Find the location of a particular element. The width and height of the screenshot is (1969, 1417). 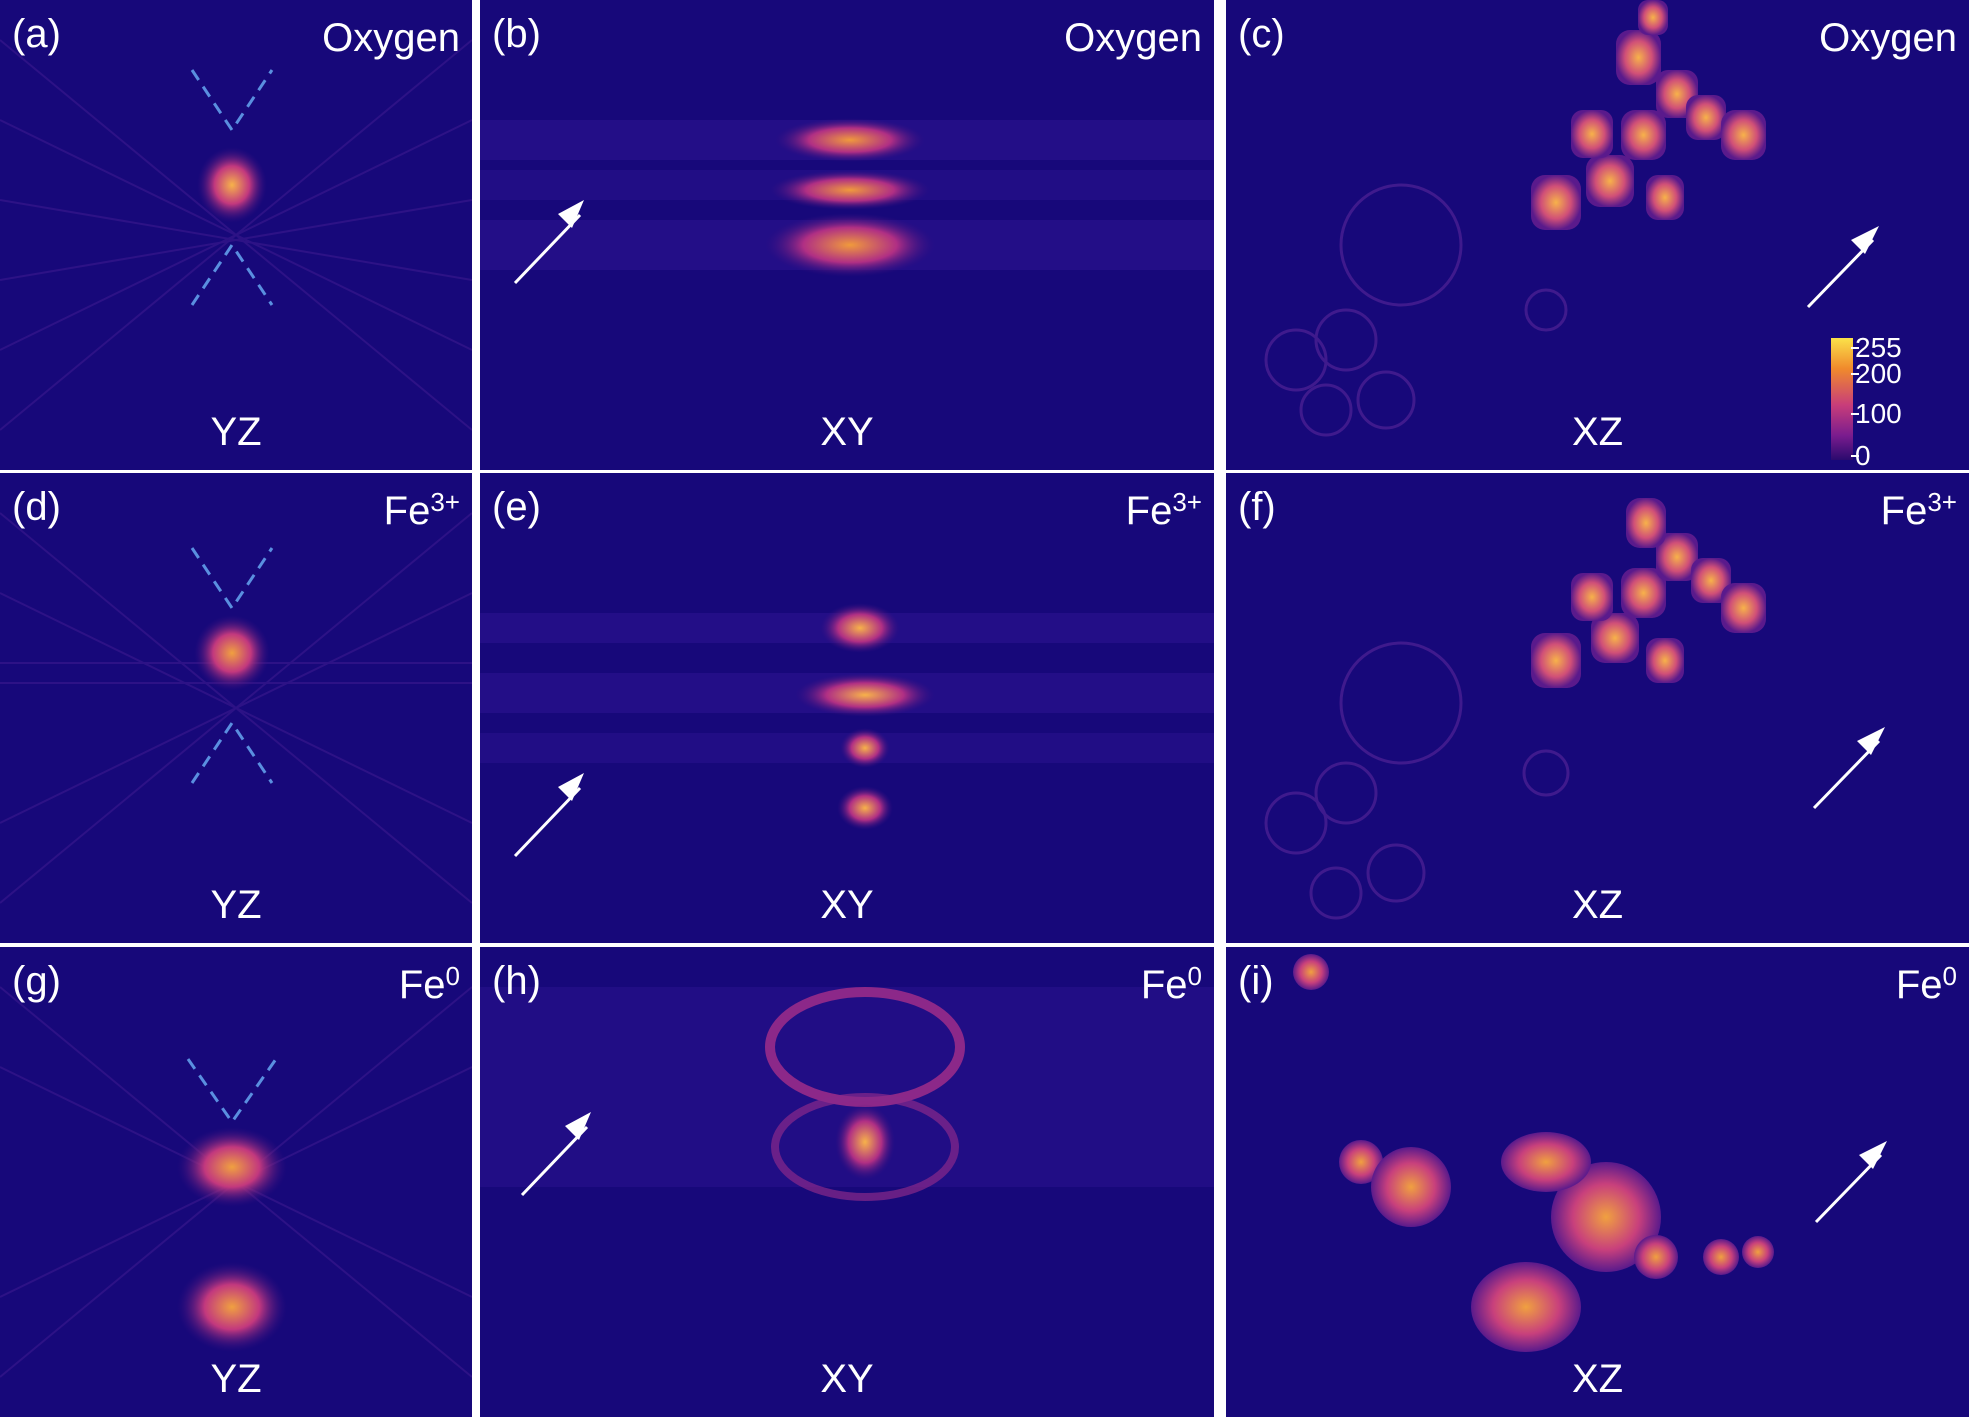

panel-b-image is located at coordinates (847, 197).